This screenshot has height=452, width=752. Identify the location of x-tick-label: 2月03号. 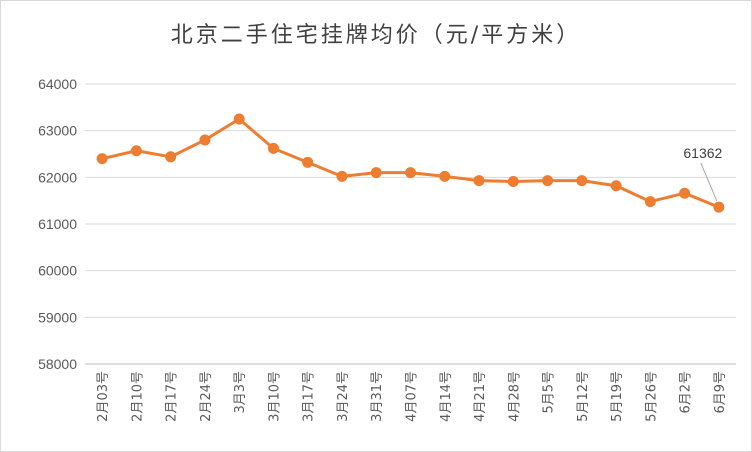
(103, 396).